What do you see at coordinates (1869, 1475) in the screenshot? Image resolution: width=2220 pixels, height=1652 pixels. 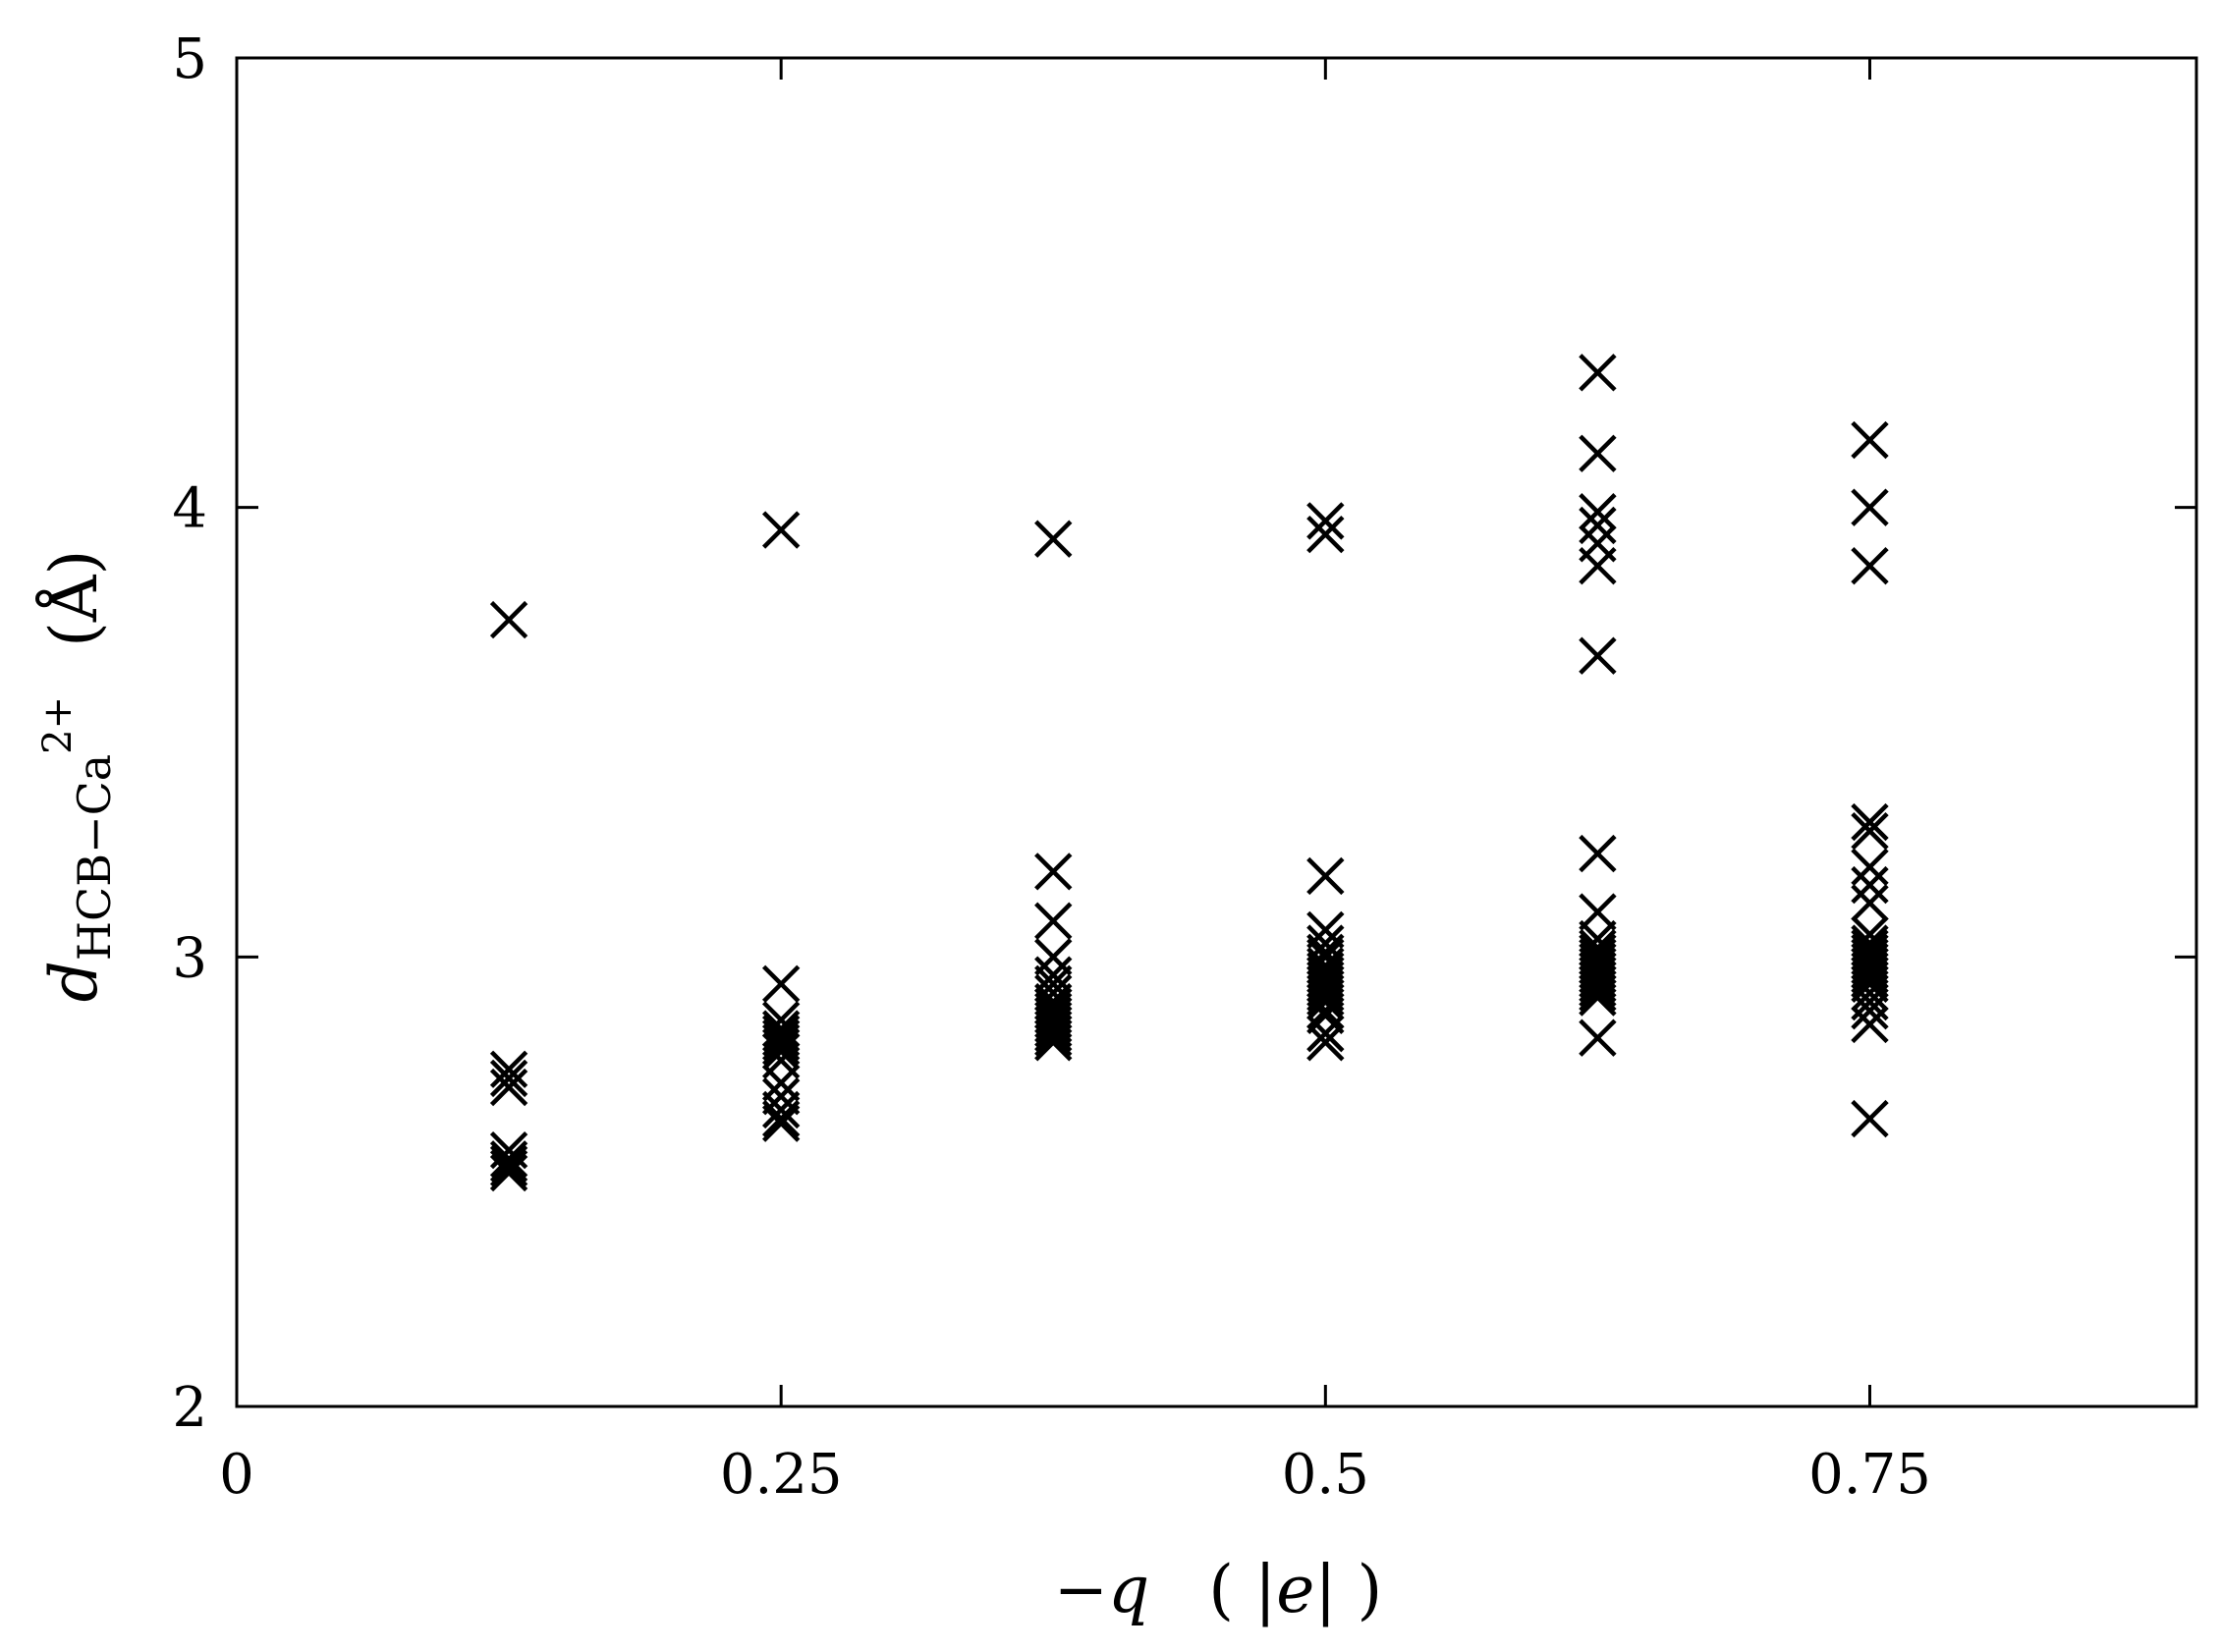 I see `x-tick-label: 0.75` at bounding box center [1869, 1475].